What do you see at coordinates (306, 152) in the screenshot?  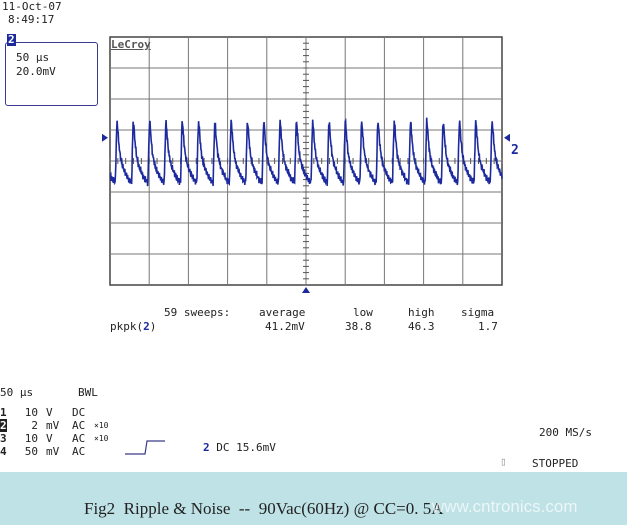 I see `channel-2-trace` at bounding box center [306, 152].